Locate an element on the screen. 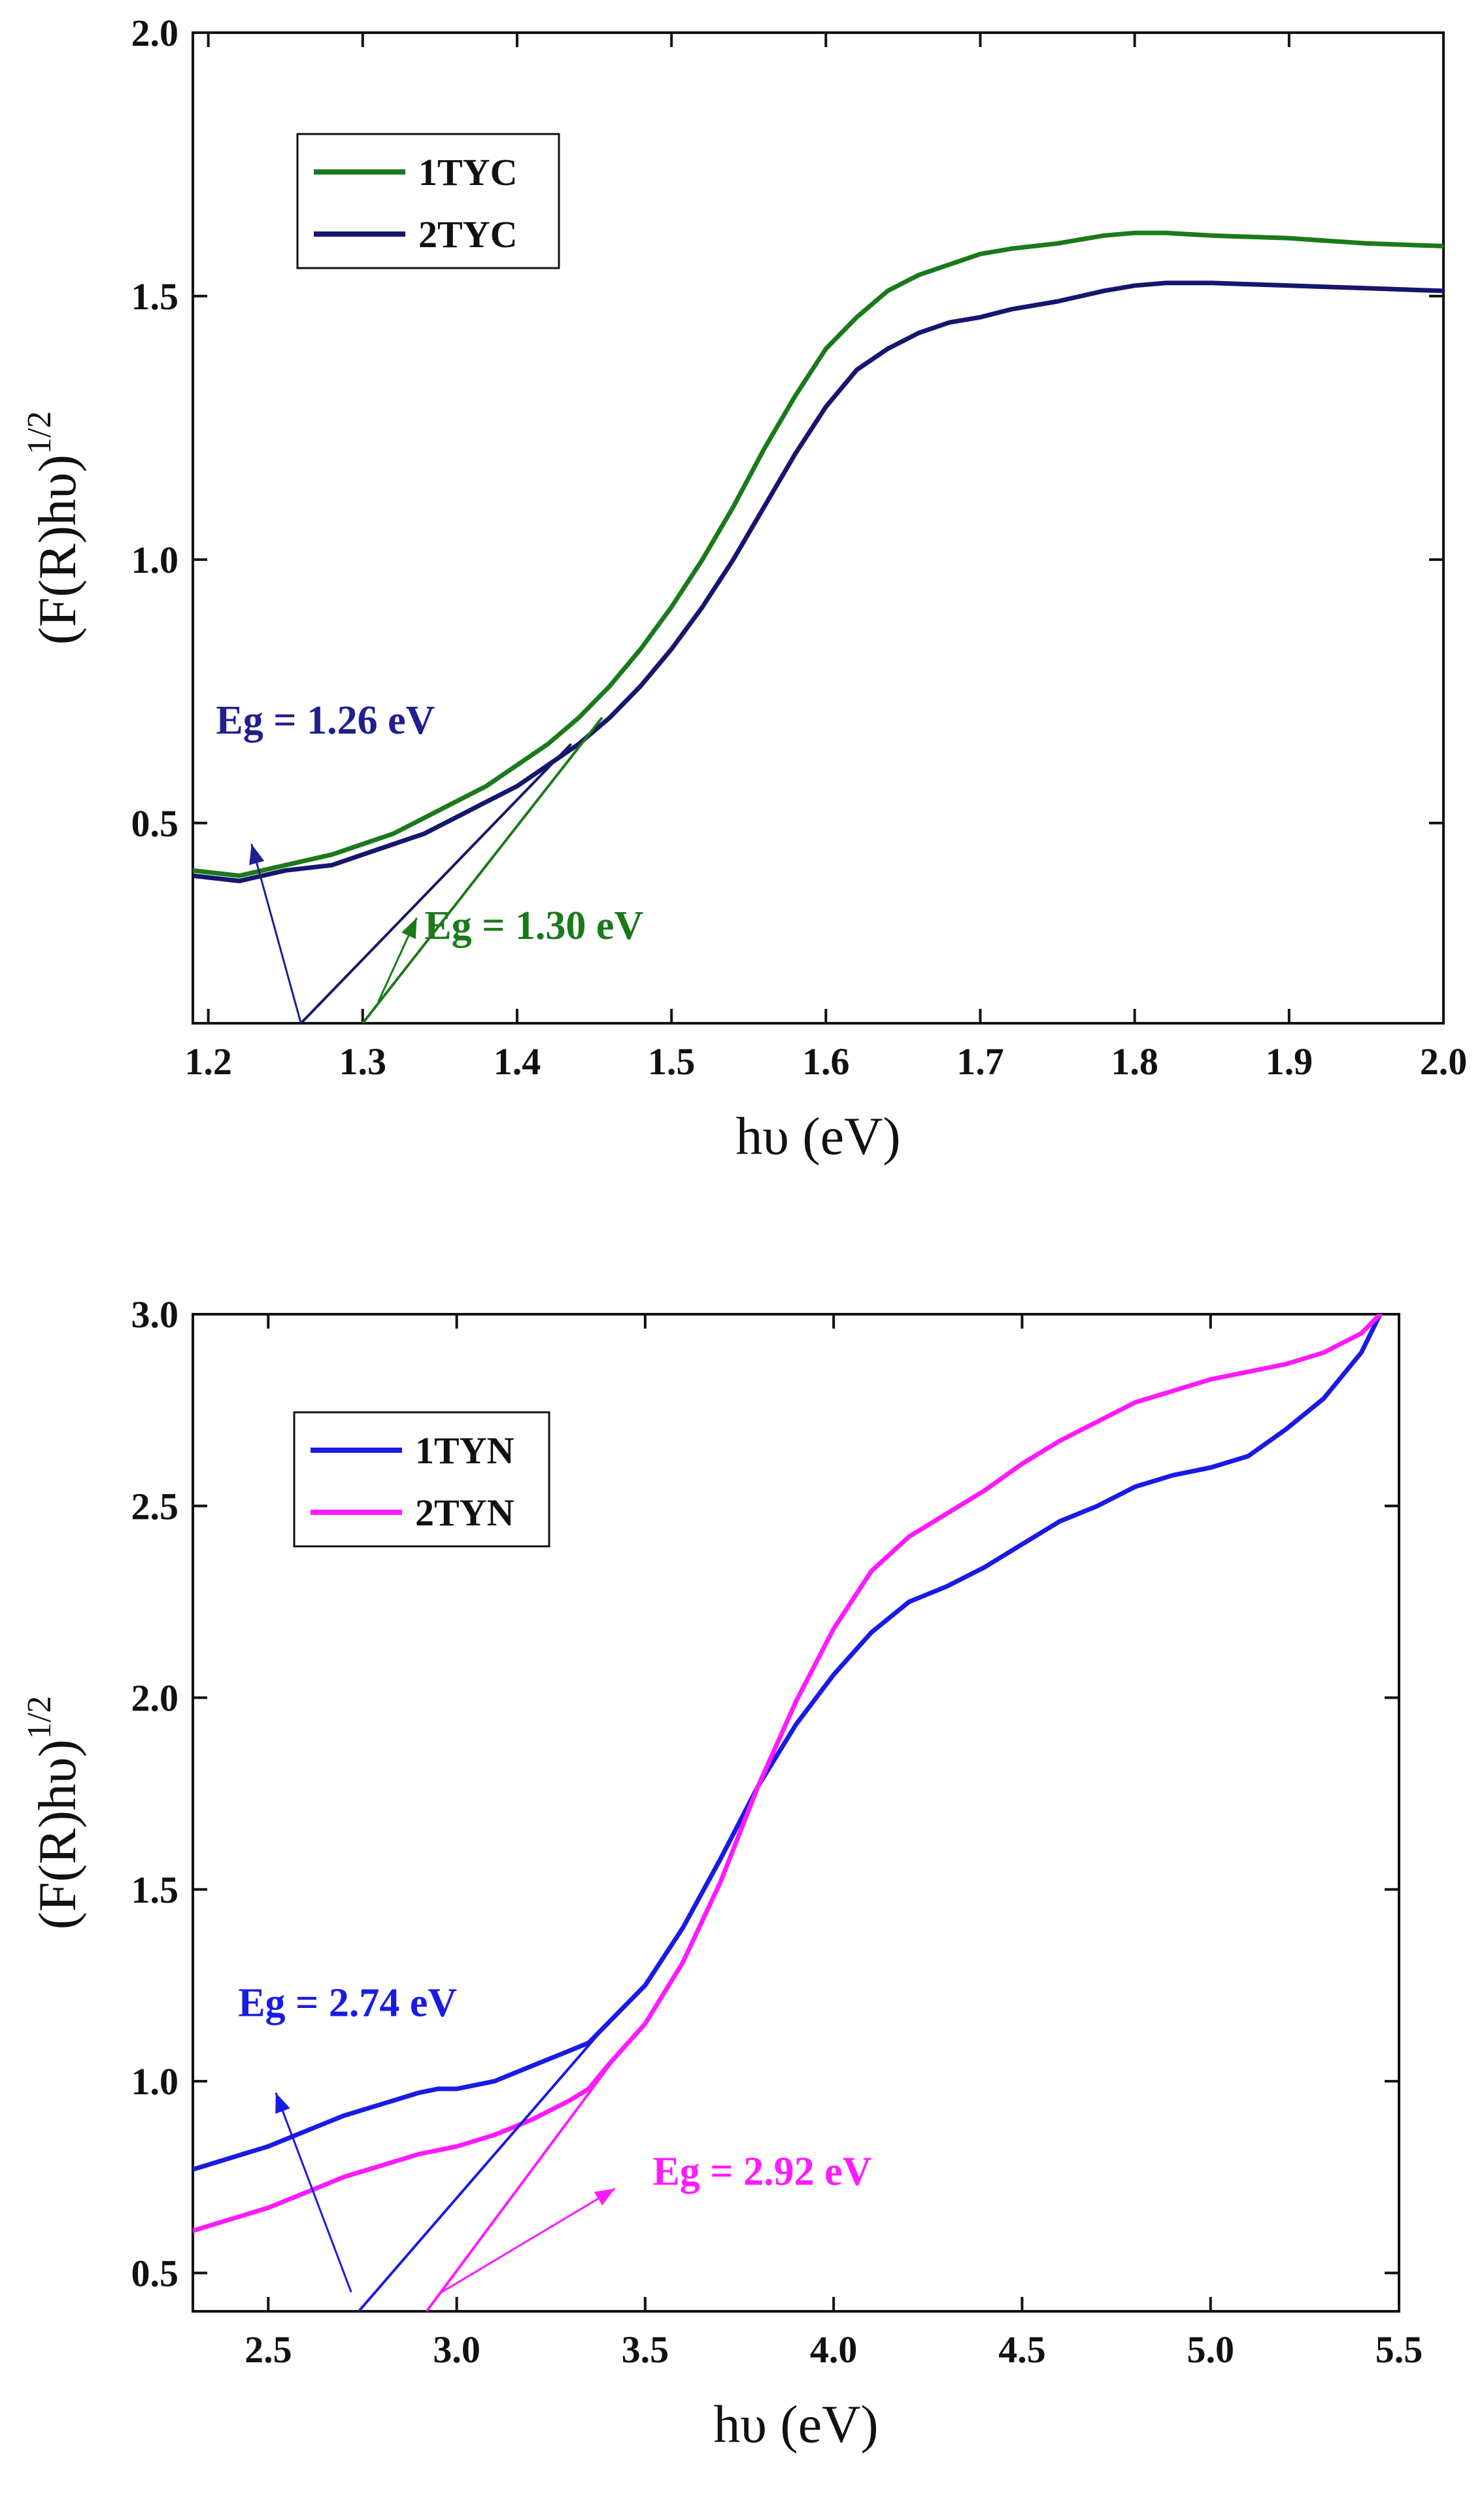 This screenshot has height=2497, width=1484. x-tick-label: 1.8 is located at coordinates (1134, 1061).